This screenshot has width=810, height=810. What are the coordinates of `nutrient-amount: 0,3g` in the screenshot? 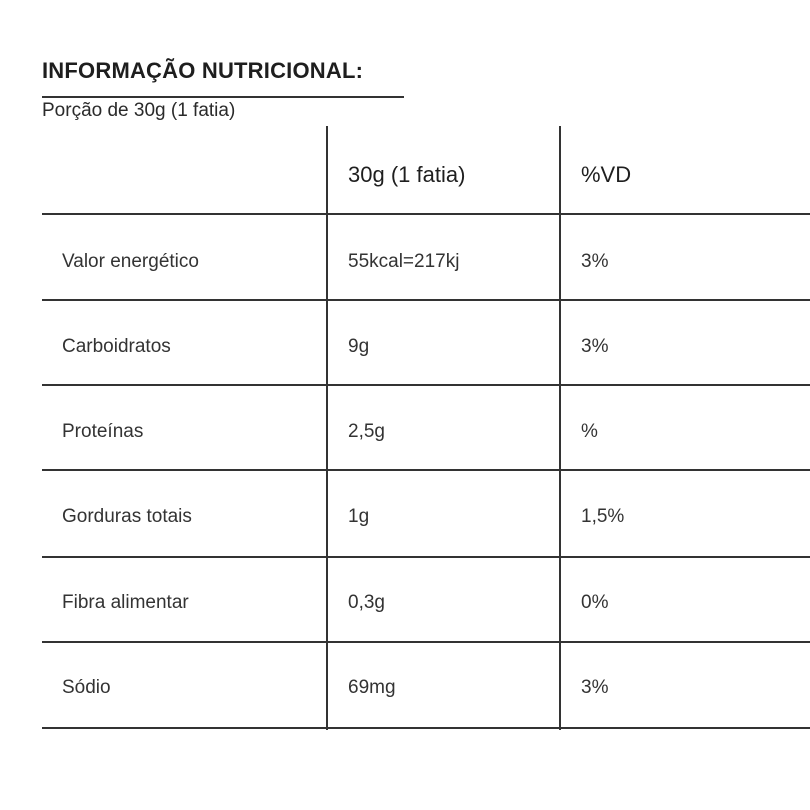 It's located at (366, 602).